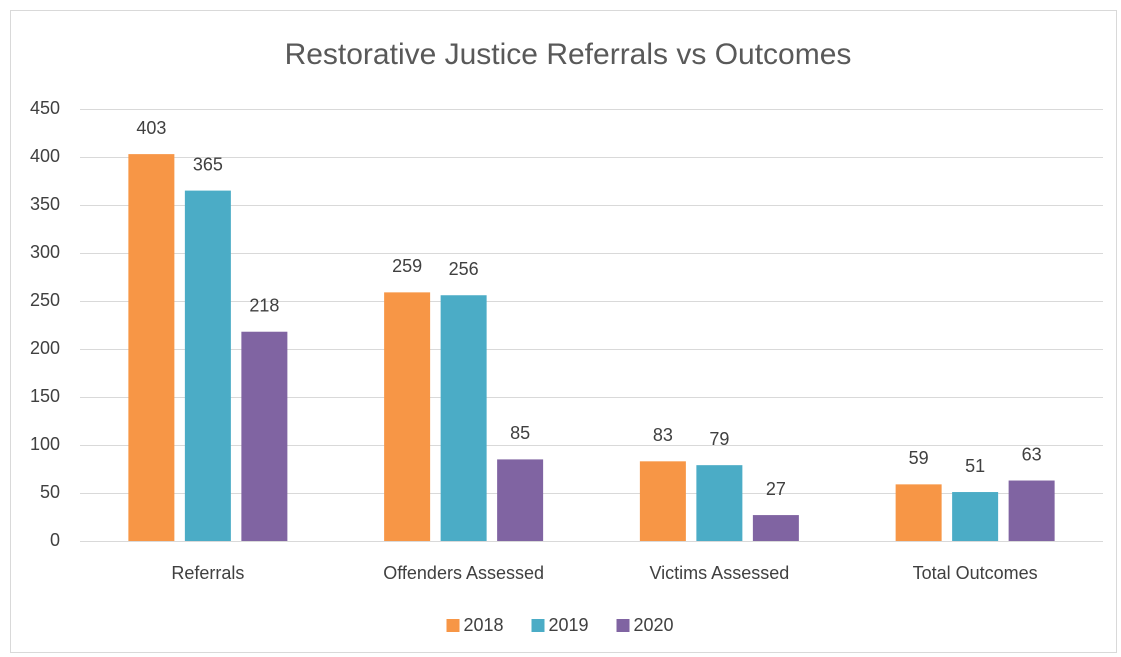 This screenshot has height=657, width=1121. I want to click on data-label: 27, so click(776, 489).